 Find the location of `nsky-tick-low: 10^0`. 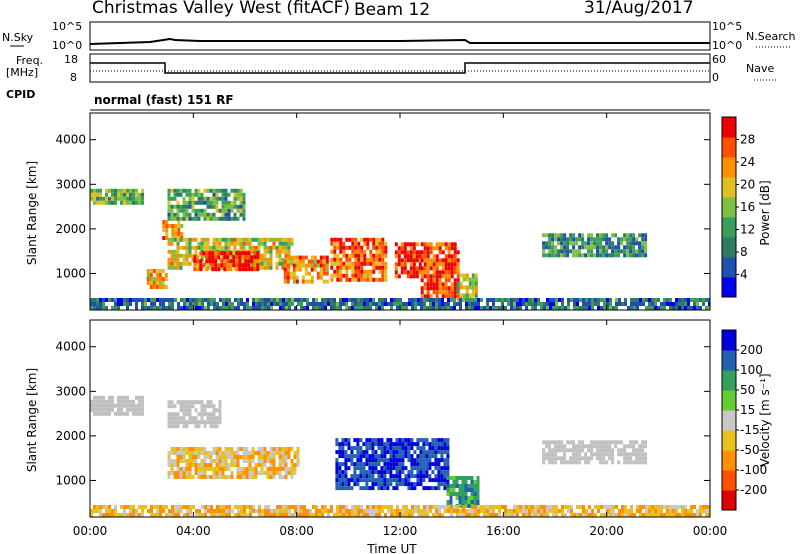

nsky-tick-low: 10^0 is located at coordinates (67, 45).